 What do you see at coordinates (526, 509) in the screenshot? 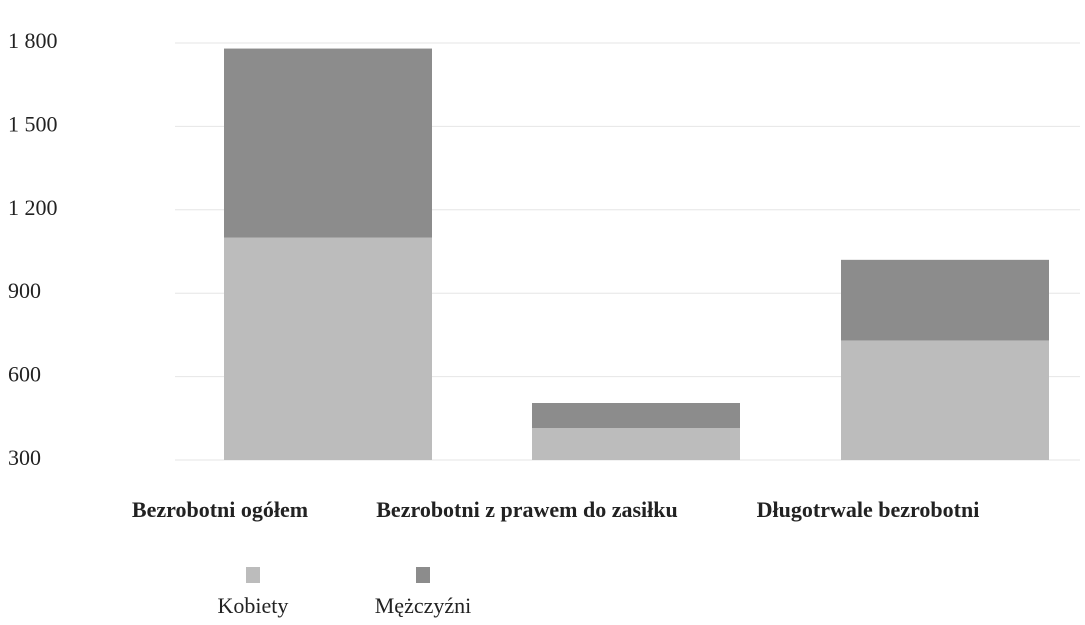
I see `x-tick-label: Bezrobotni z prawem do zasiłku` at bounding box center [526, 509].